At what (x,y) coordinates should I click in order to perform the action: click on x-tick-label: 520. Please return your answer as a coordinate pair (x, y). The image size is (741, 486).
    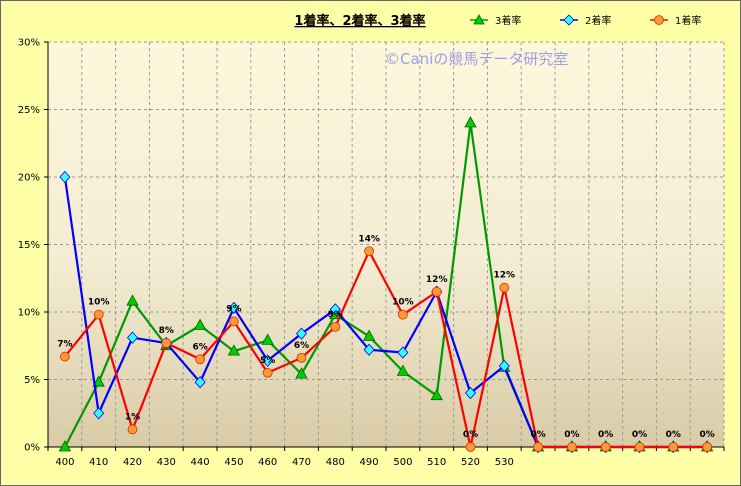
    Looking at the image, I should click on (470, 462).